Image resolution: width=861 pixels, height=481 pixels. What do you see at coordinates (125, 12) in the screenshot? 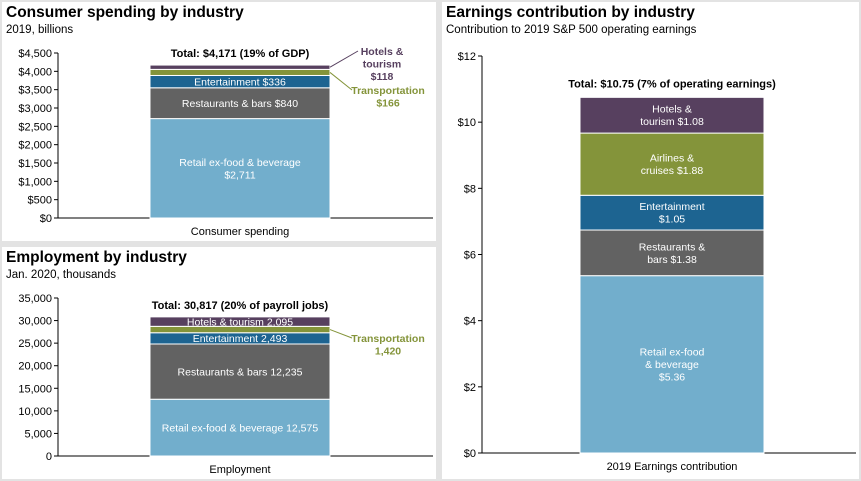
I see `panel-title: Consumer spending by industry` at bounding box center [125, 12].